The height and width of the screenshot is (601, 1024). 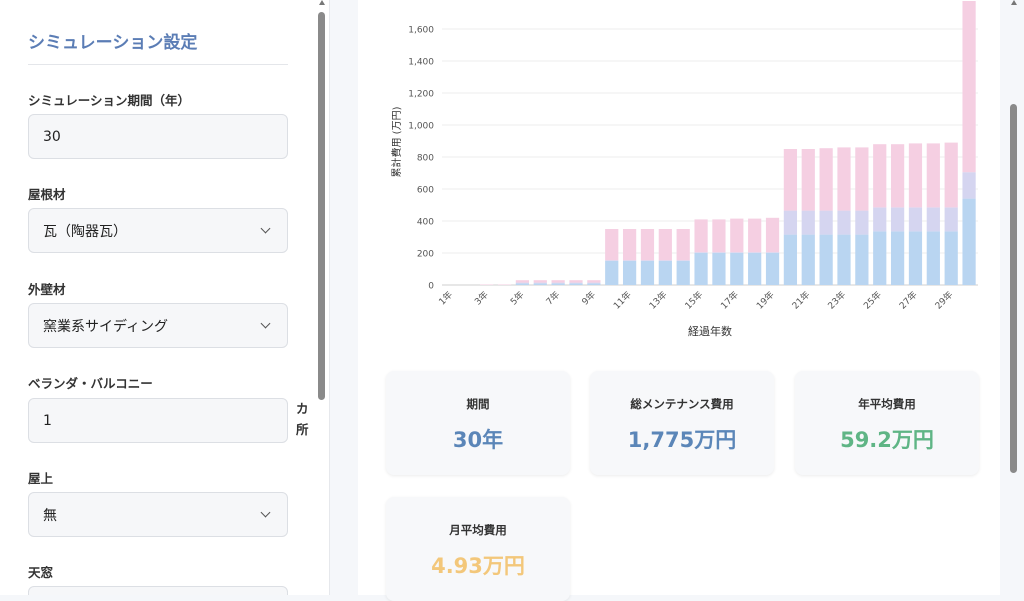 What do you see at coordinates (478, 530) in the screenshot?
I see `card-label: 月平均費用` at bounding box center [478, 530].